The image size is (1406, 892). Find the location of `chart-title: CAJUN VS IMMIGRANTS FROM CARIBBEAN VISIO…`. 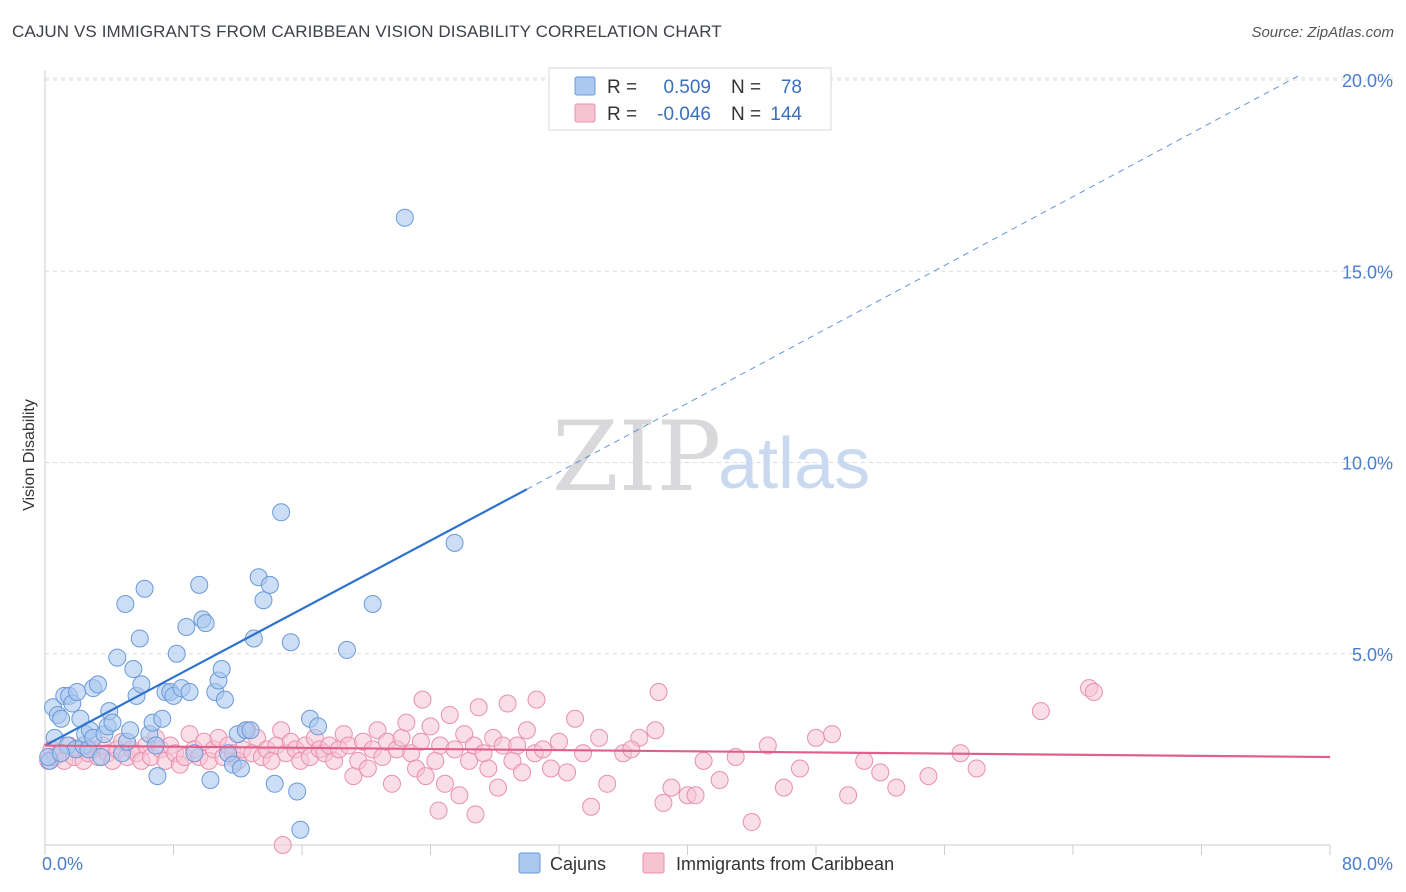

chart-title: CAJUN VS IMMIGRANTS FROM CARIBBEAN VISIO… is located at coordinates (367, 31).